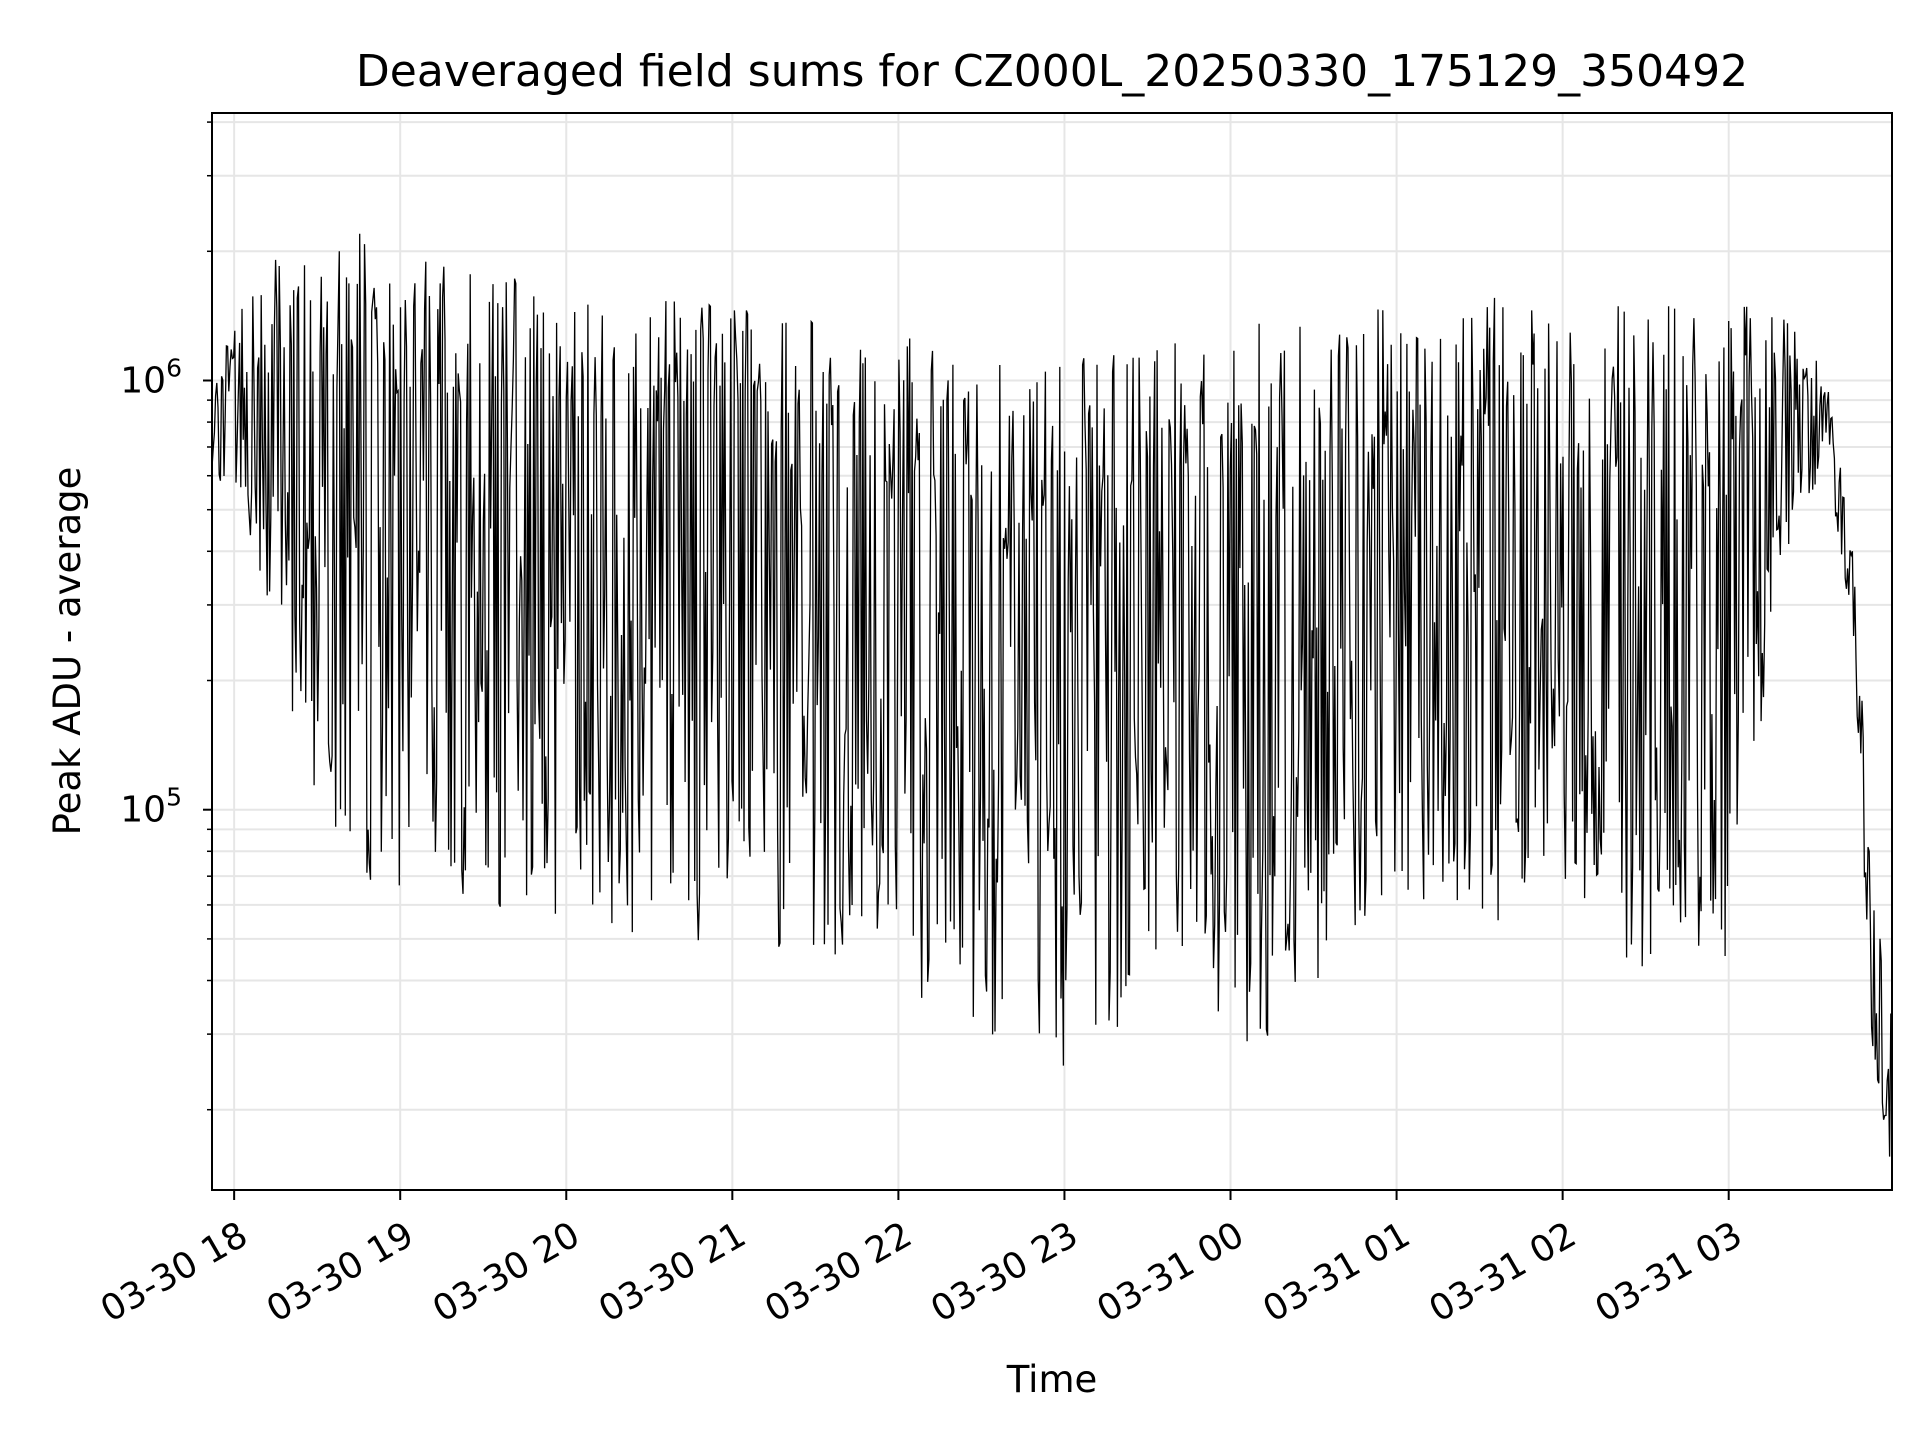 Image resolution: width=1920 pixels, height=1440 pixels. I want to click on y-axis-label: Peak ADU - average, so click(67, 651).